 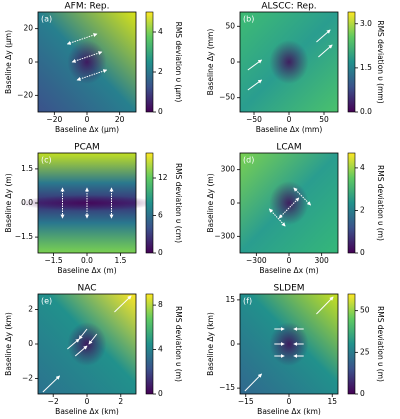 I want to click on colorbar-tick-label: 12, so click(x=163, y=177).